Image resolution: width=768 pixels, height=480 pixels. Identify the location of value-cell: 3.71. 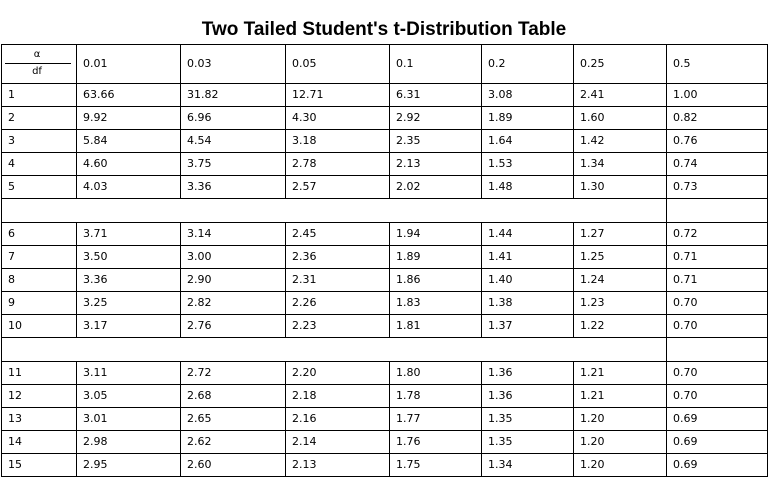
(128, 234).